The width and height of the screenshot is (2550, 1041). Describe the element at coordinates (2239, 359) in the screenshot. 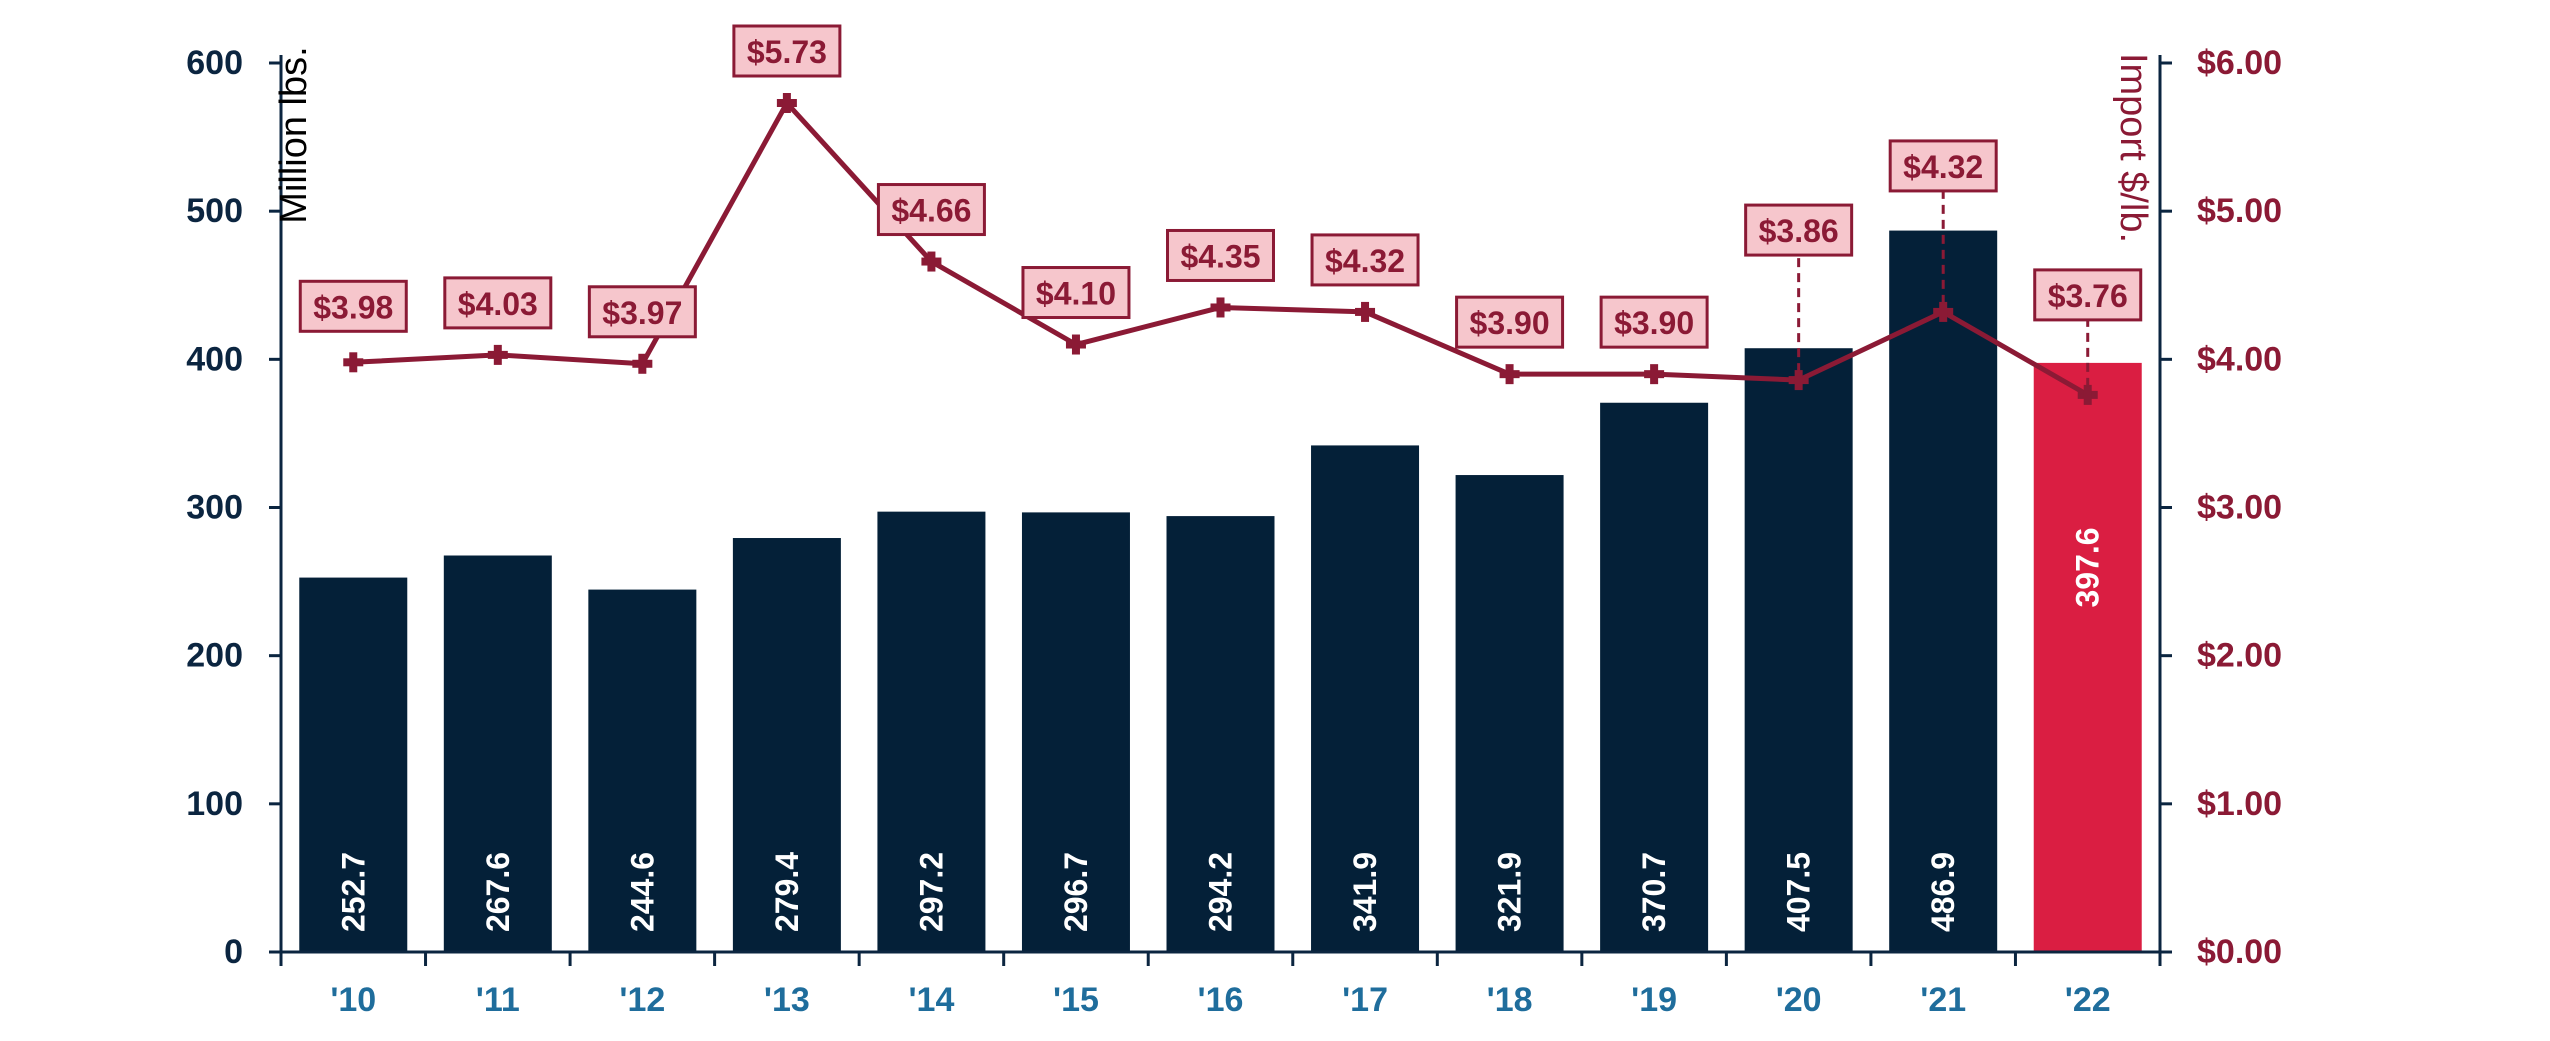

I see `y2-tick-label: $4.00` at that location.